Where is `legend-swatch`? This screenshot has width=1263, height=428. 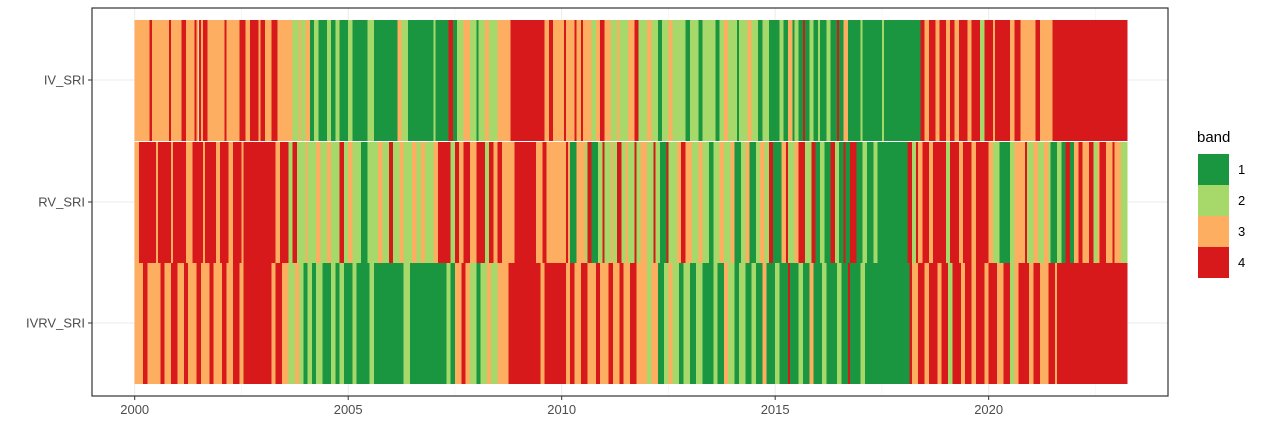
legend-swatch is located at coordinates (1213, 200).